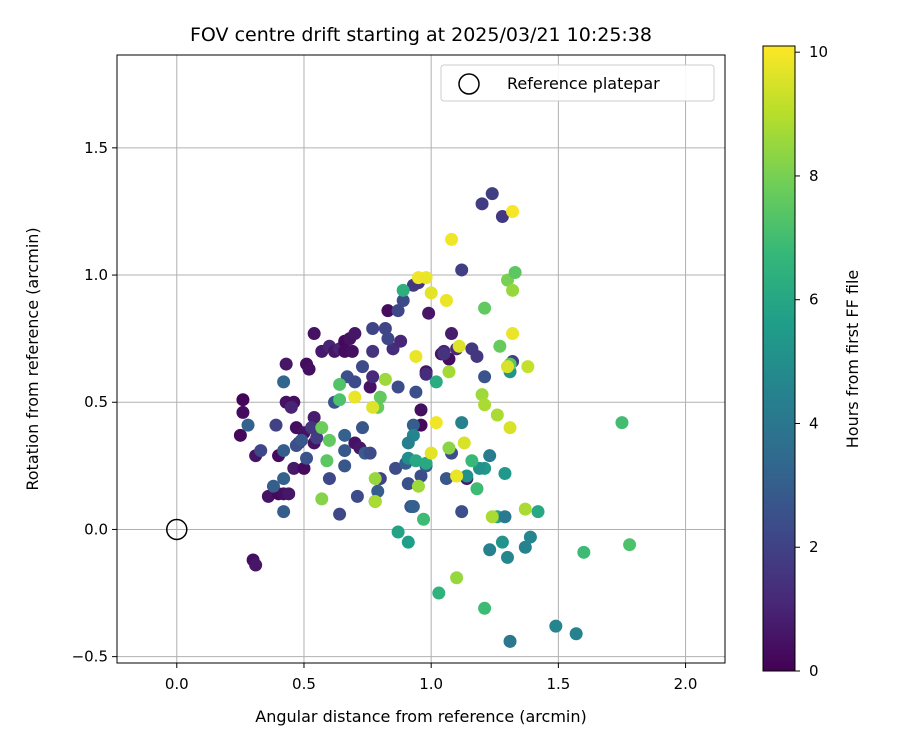  I want to click on colorbar-tick-label: 10, so click(818, 52).